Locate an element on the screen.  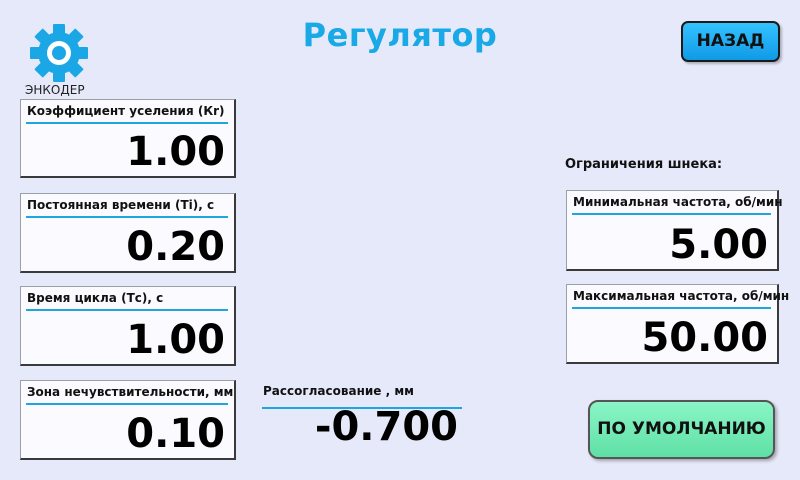
encoder-label: ЭНКОДЕР is located at coordinates (55, 90).